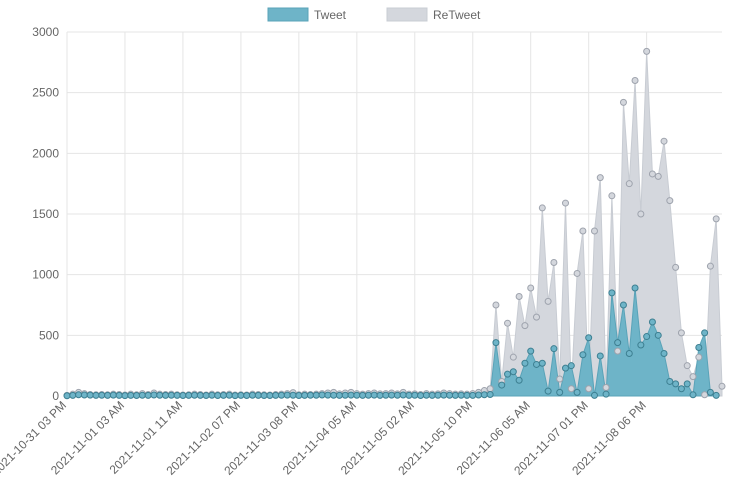  Describe the element at coordinates (457, 15) in the screenshot. I see `legend-label-retweet: ReTweet` at that location.